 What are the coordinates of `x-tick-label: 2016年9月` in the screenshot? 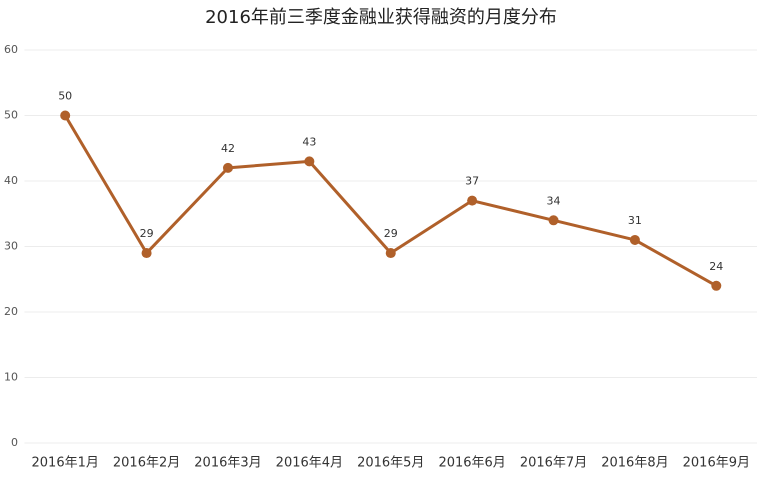 It's located at (716, 463).